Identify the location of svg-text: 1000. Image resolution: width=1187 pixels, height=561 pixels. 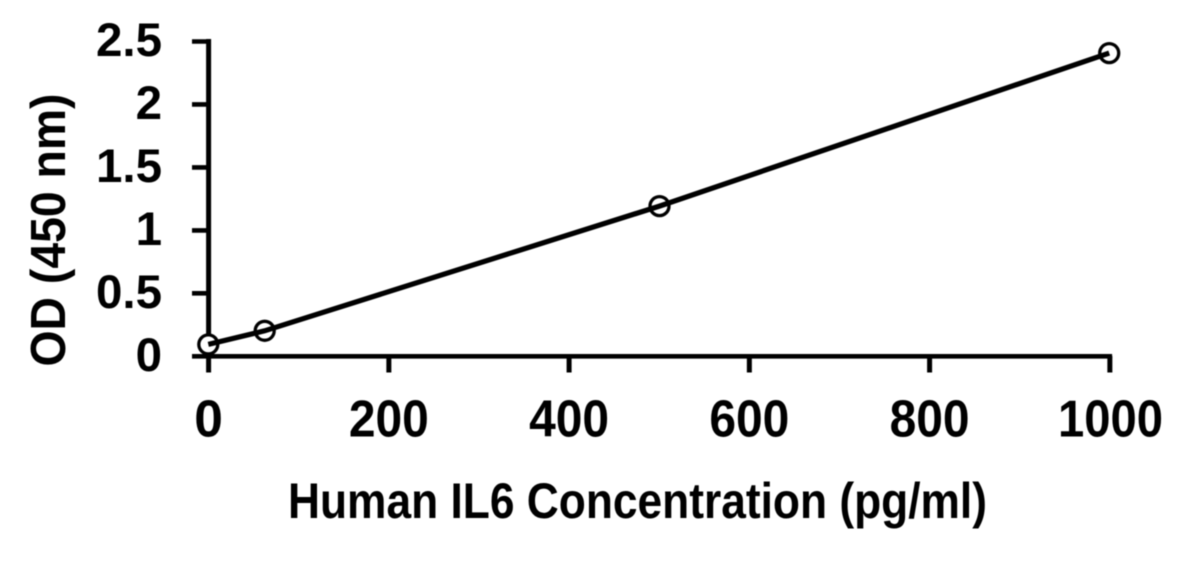
(1110, 419).